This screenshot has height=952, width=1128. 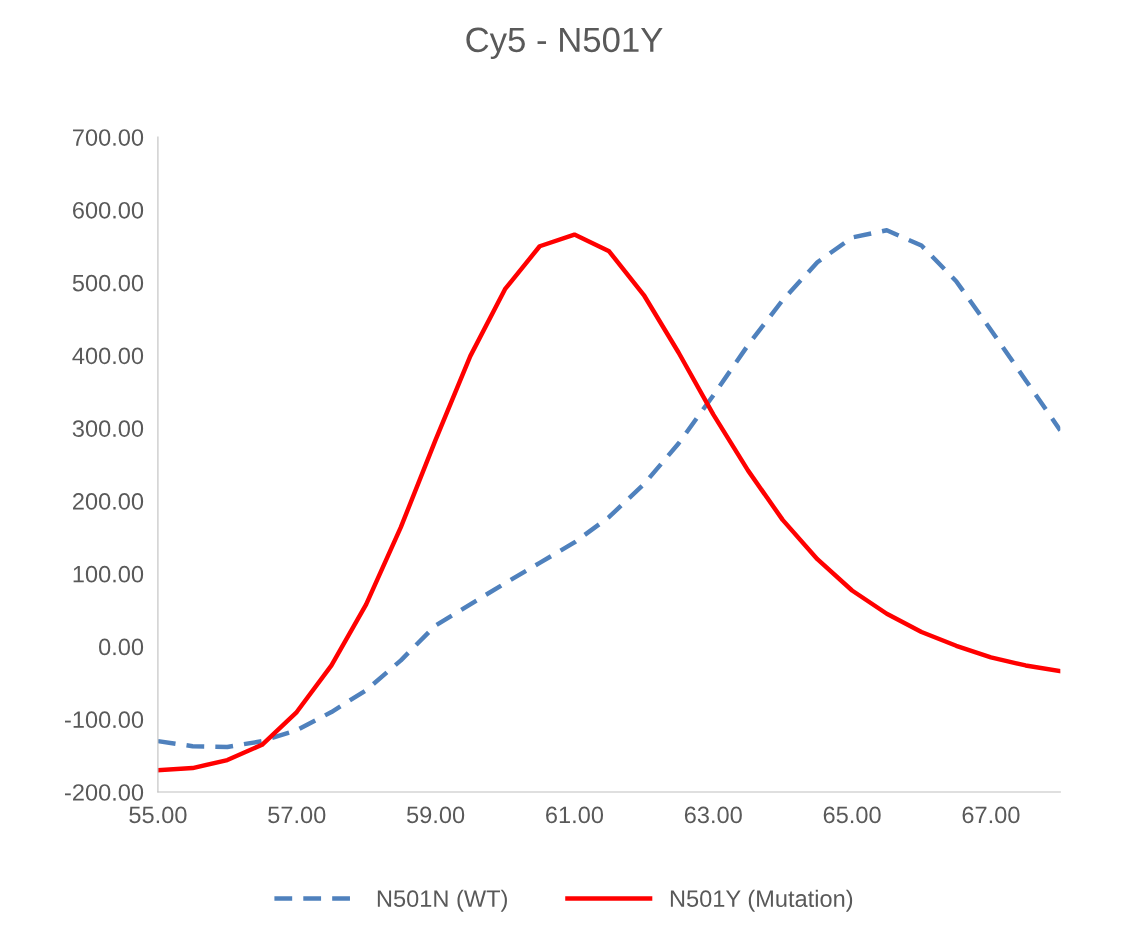 I want to click on x-tick-label: 63.00, so click(x=713, y=815).